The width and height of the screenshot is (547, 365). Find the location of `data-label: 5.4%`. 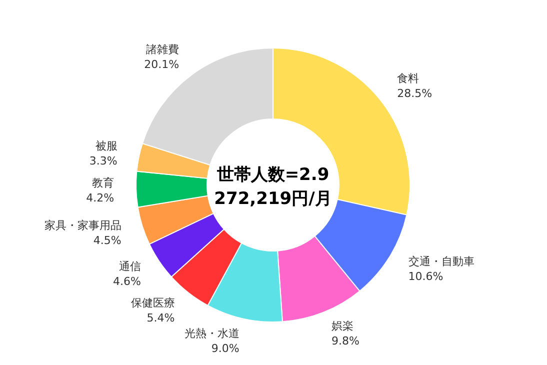

data-label: 5.4% is located at coordinates (160, 318).